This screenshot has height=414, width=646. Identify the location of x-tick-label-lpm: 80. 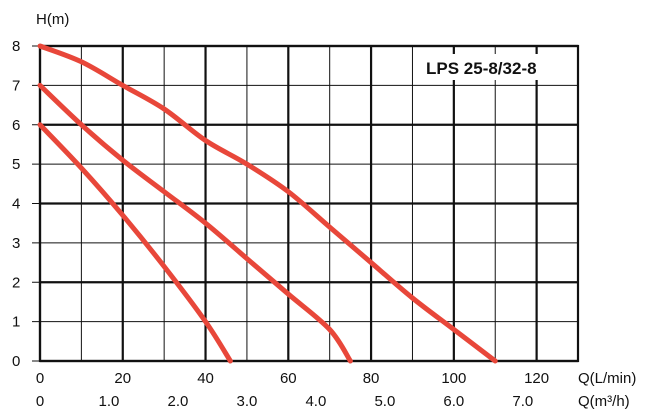
(371, 378).